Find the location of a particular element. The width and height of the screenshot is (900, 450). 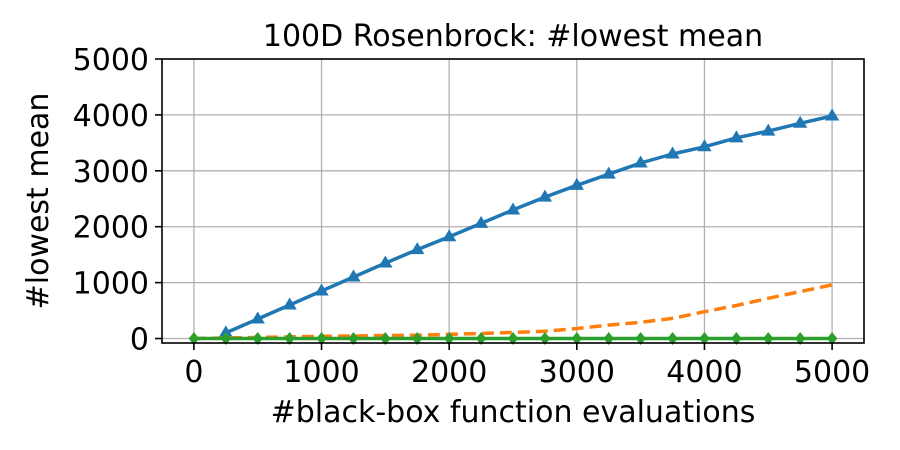

x-tick-label: 1000 is located at coordinates (321, 372).